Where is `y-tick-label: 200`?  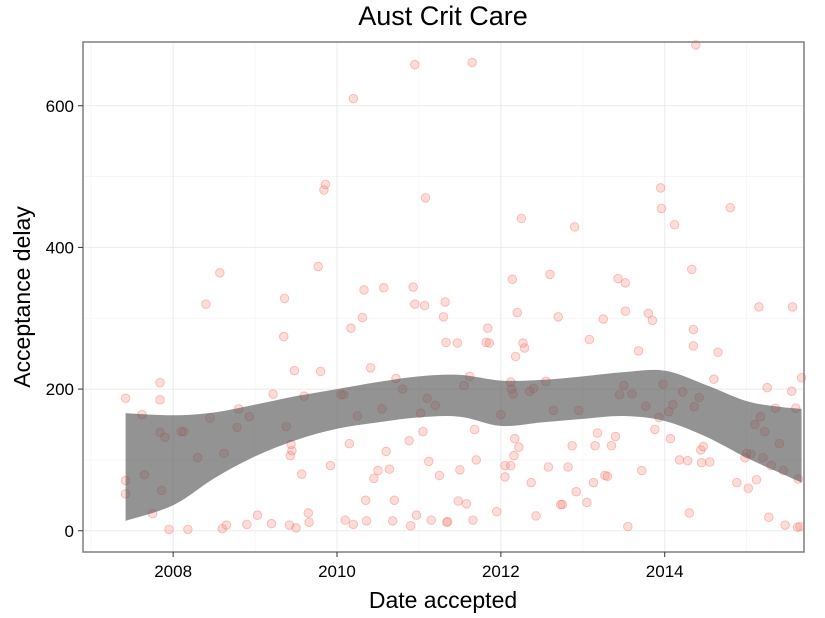 y-tick-label: 200 is located at coordinates (60, 389).